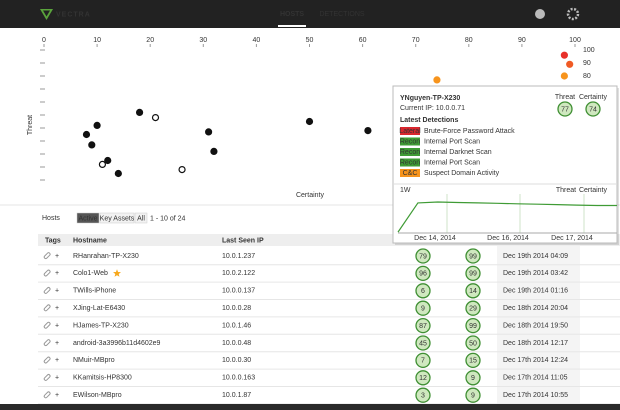 This screenshot has height=410, width=620. Describe the element at coordinates (535, 308) in the screenshot. I see `last-detection: Dec 18th 2014 20:04` at that location.